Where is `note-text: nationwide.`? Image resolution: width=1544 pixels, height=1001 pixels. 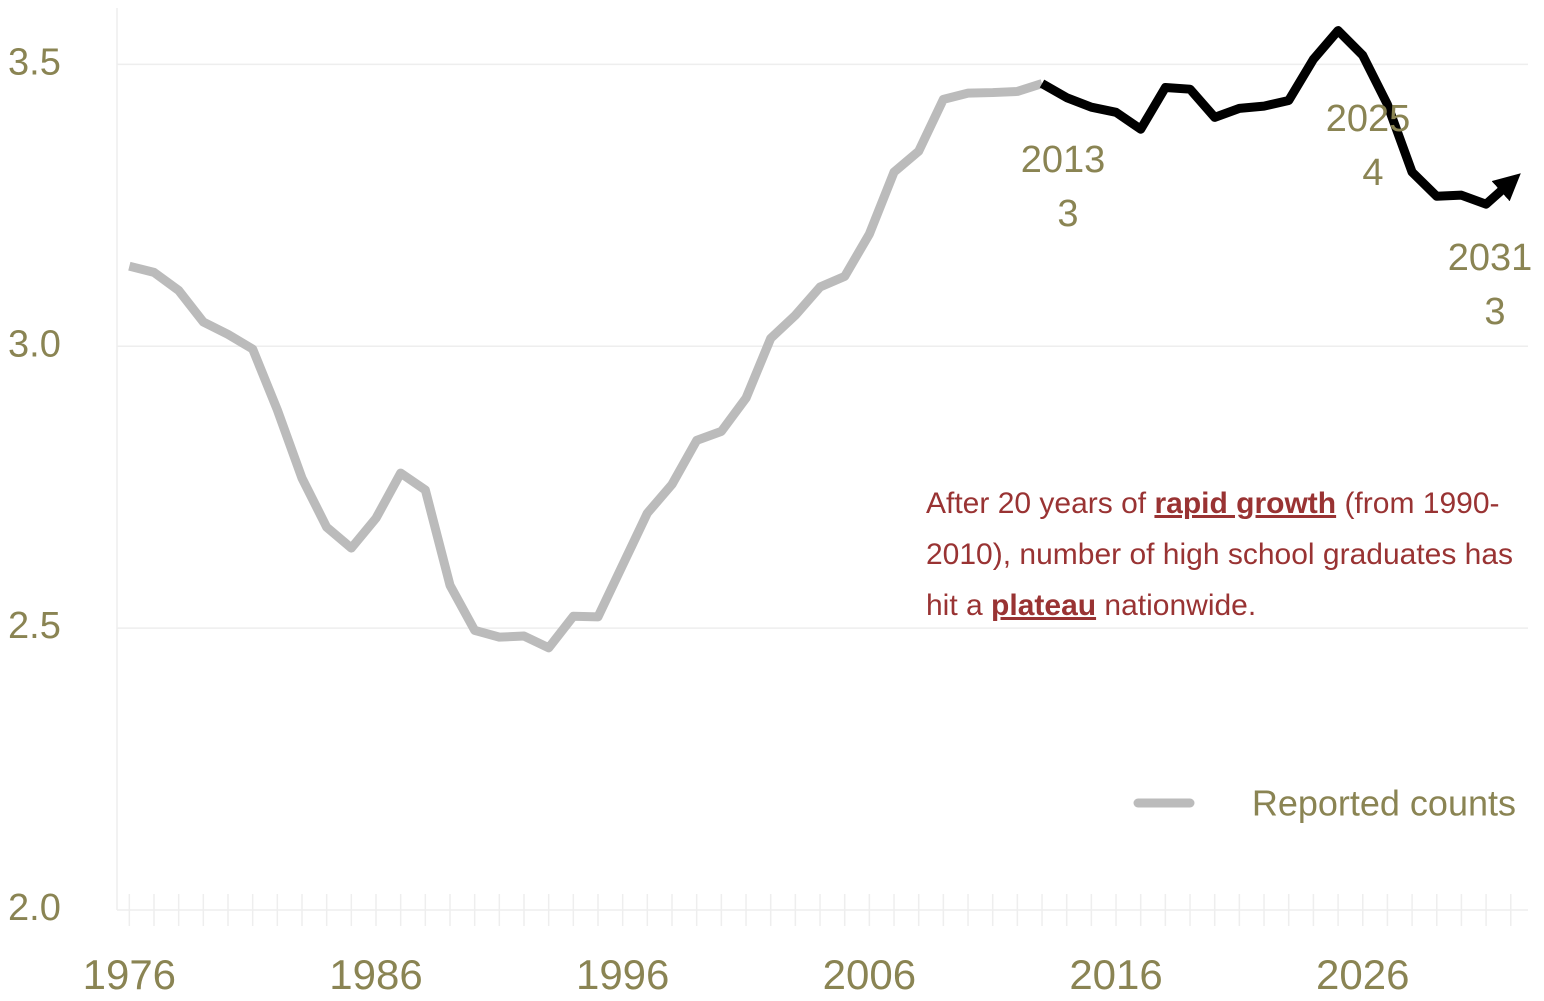
note-text: nationwide. is located at coordinates (1176, 605).